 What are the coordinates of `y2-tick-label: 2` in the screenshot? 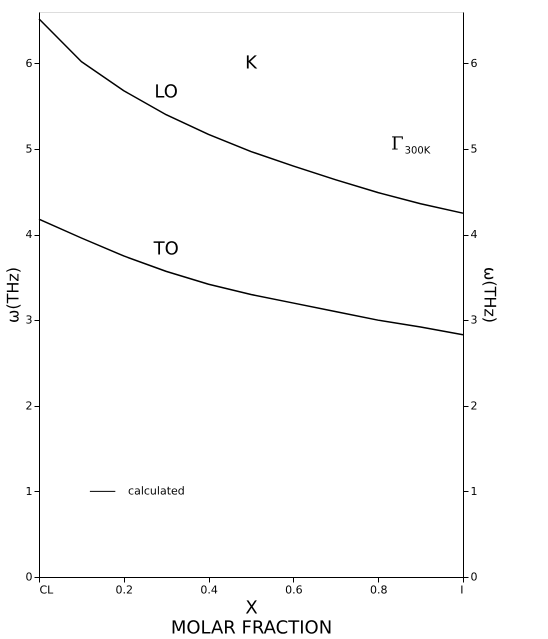 It's located at (474, 405).